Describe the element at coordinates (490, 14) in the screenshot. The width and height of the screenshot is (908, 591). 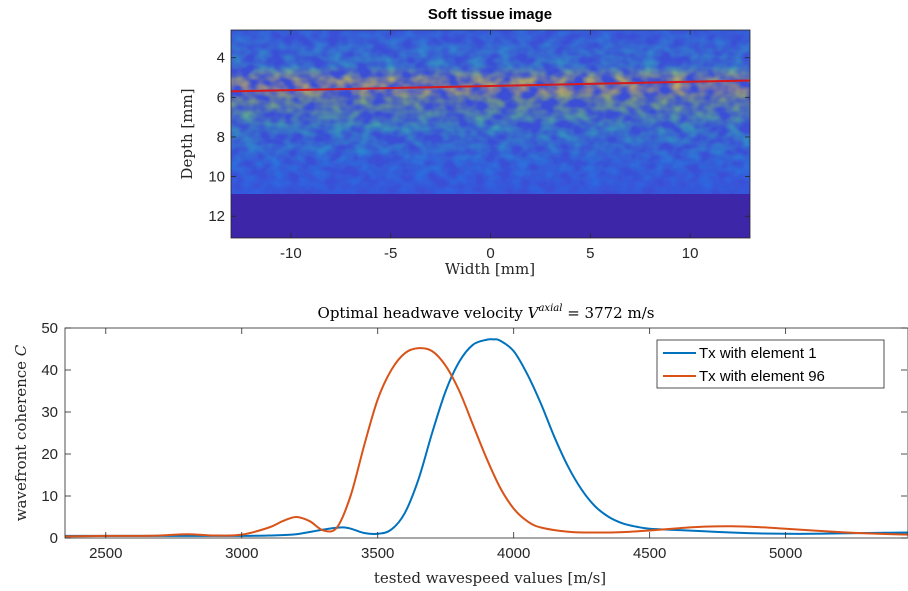
I see `tissue-image-title: Soft tissue image` at that location.